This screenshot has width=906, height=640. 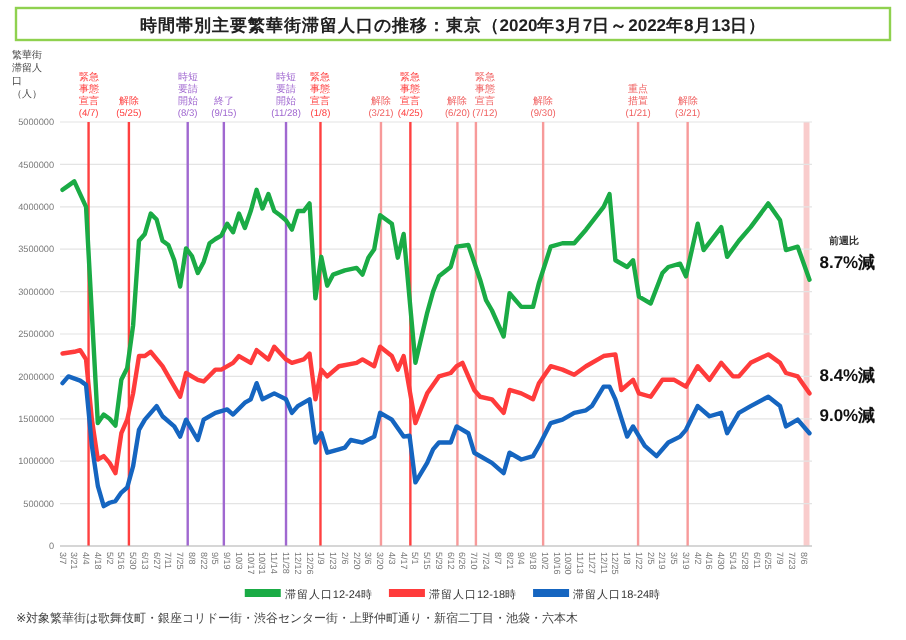 What do you see at coordinates (453, 25) in the screenshot?
I see `chart-title: 時間帯別主要繁華街滞留人口の推移：東京（2020年3月7日～2022年8月13日）` at bounding box center [453, 25].